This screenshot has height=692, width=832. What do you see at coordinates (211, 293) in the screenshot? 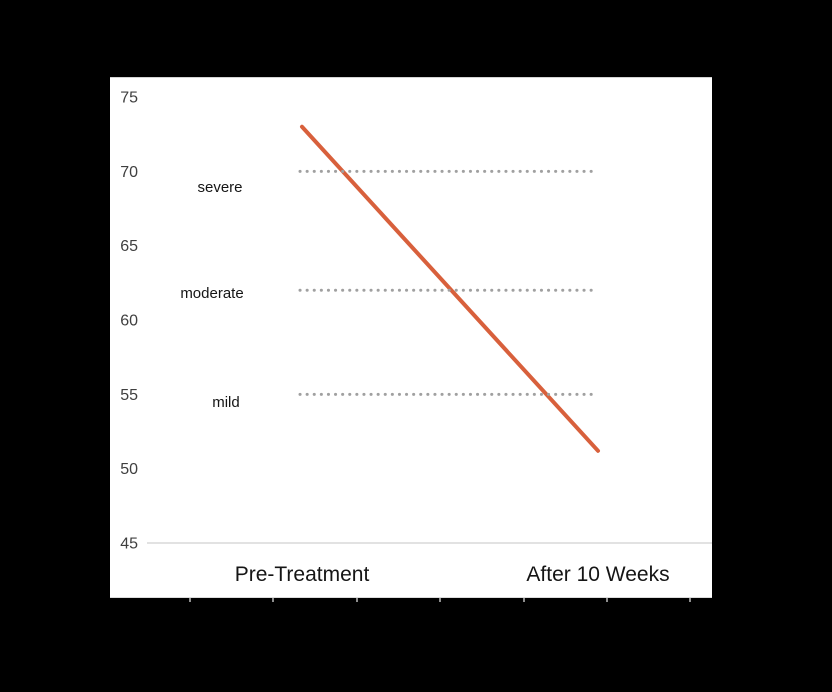
I see `threshold-label-moderate: moderate` at bounding box center [211, 293].